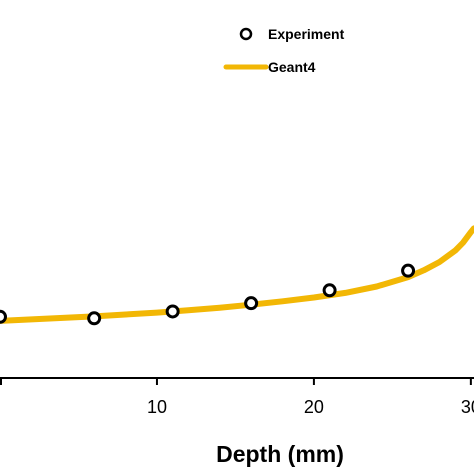  What do you see at coordinates (208, 294) in the screenshot?
I see `markers-layer` at bounding box center [208, 294].